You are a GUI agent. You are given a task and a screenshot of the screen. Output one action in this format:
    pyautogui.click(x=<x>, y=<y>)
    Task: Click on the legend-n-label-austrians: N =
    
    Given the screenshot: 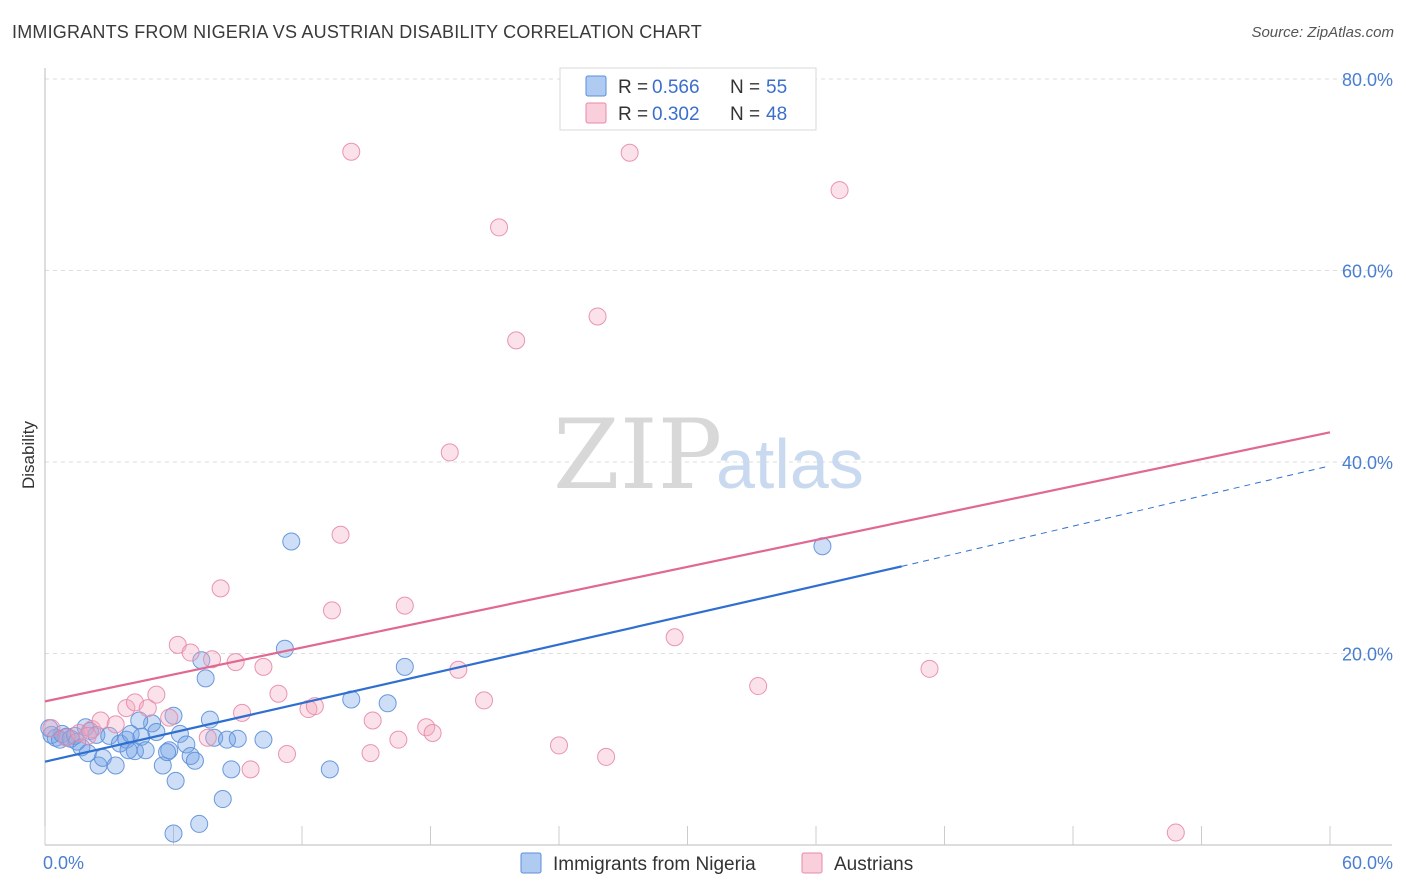 What is the action you would take?
    pyautogui.click(x=745, y=114)
    